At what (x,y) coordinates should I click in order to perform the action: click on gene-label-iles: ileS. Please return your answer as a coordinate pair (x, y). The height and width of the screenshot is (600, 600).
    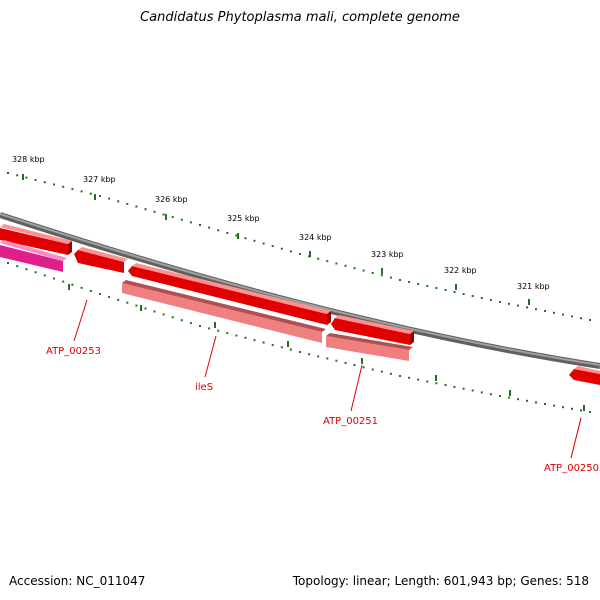
    Looking at the image, I should click on (204, 387).